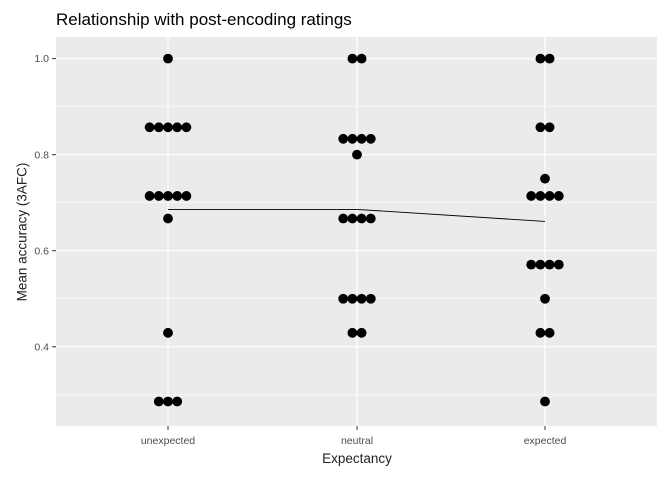 This screenshot has width=672, height=480. I want to click on mean-line, so click(357, 215).